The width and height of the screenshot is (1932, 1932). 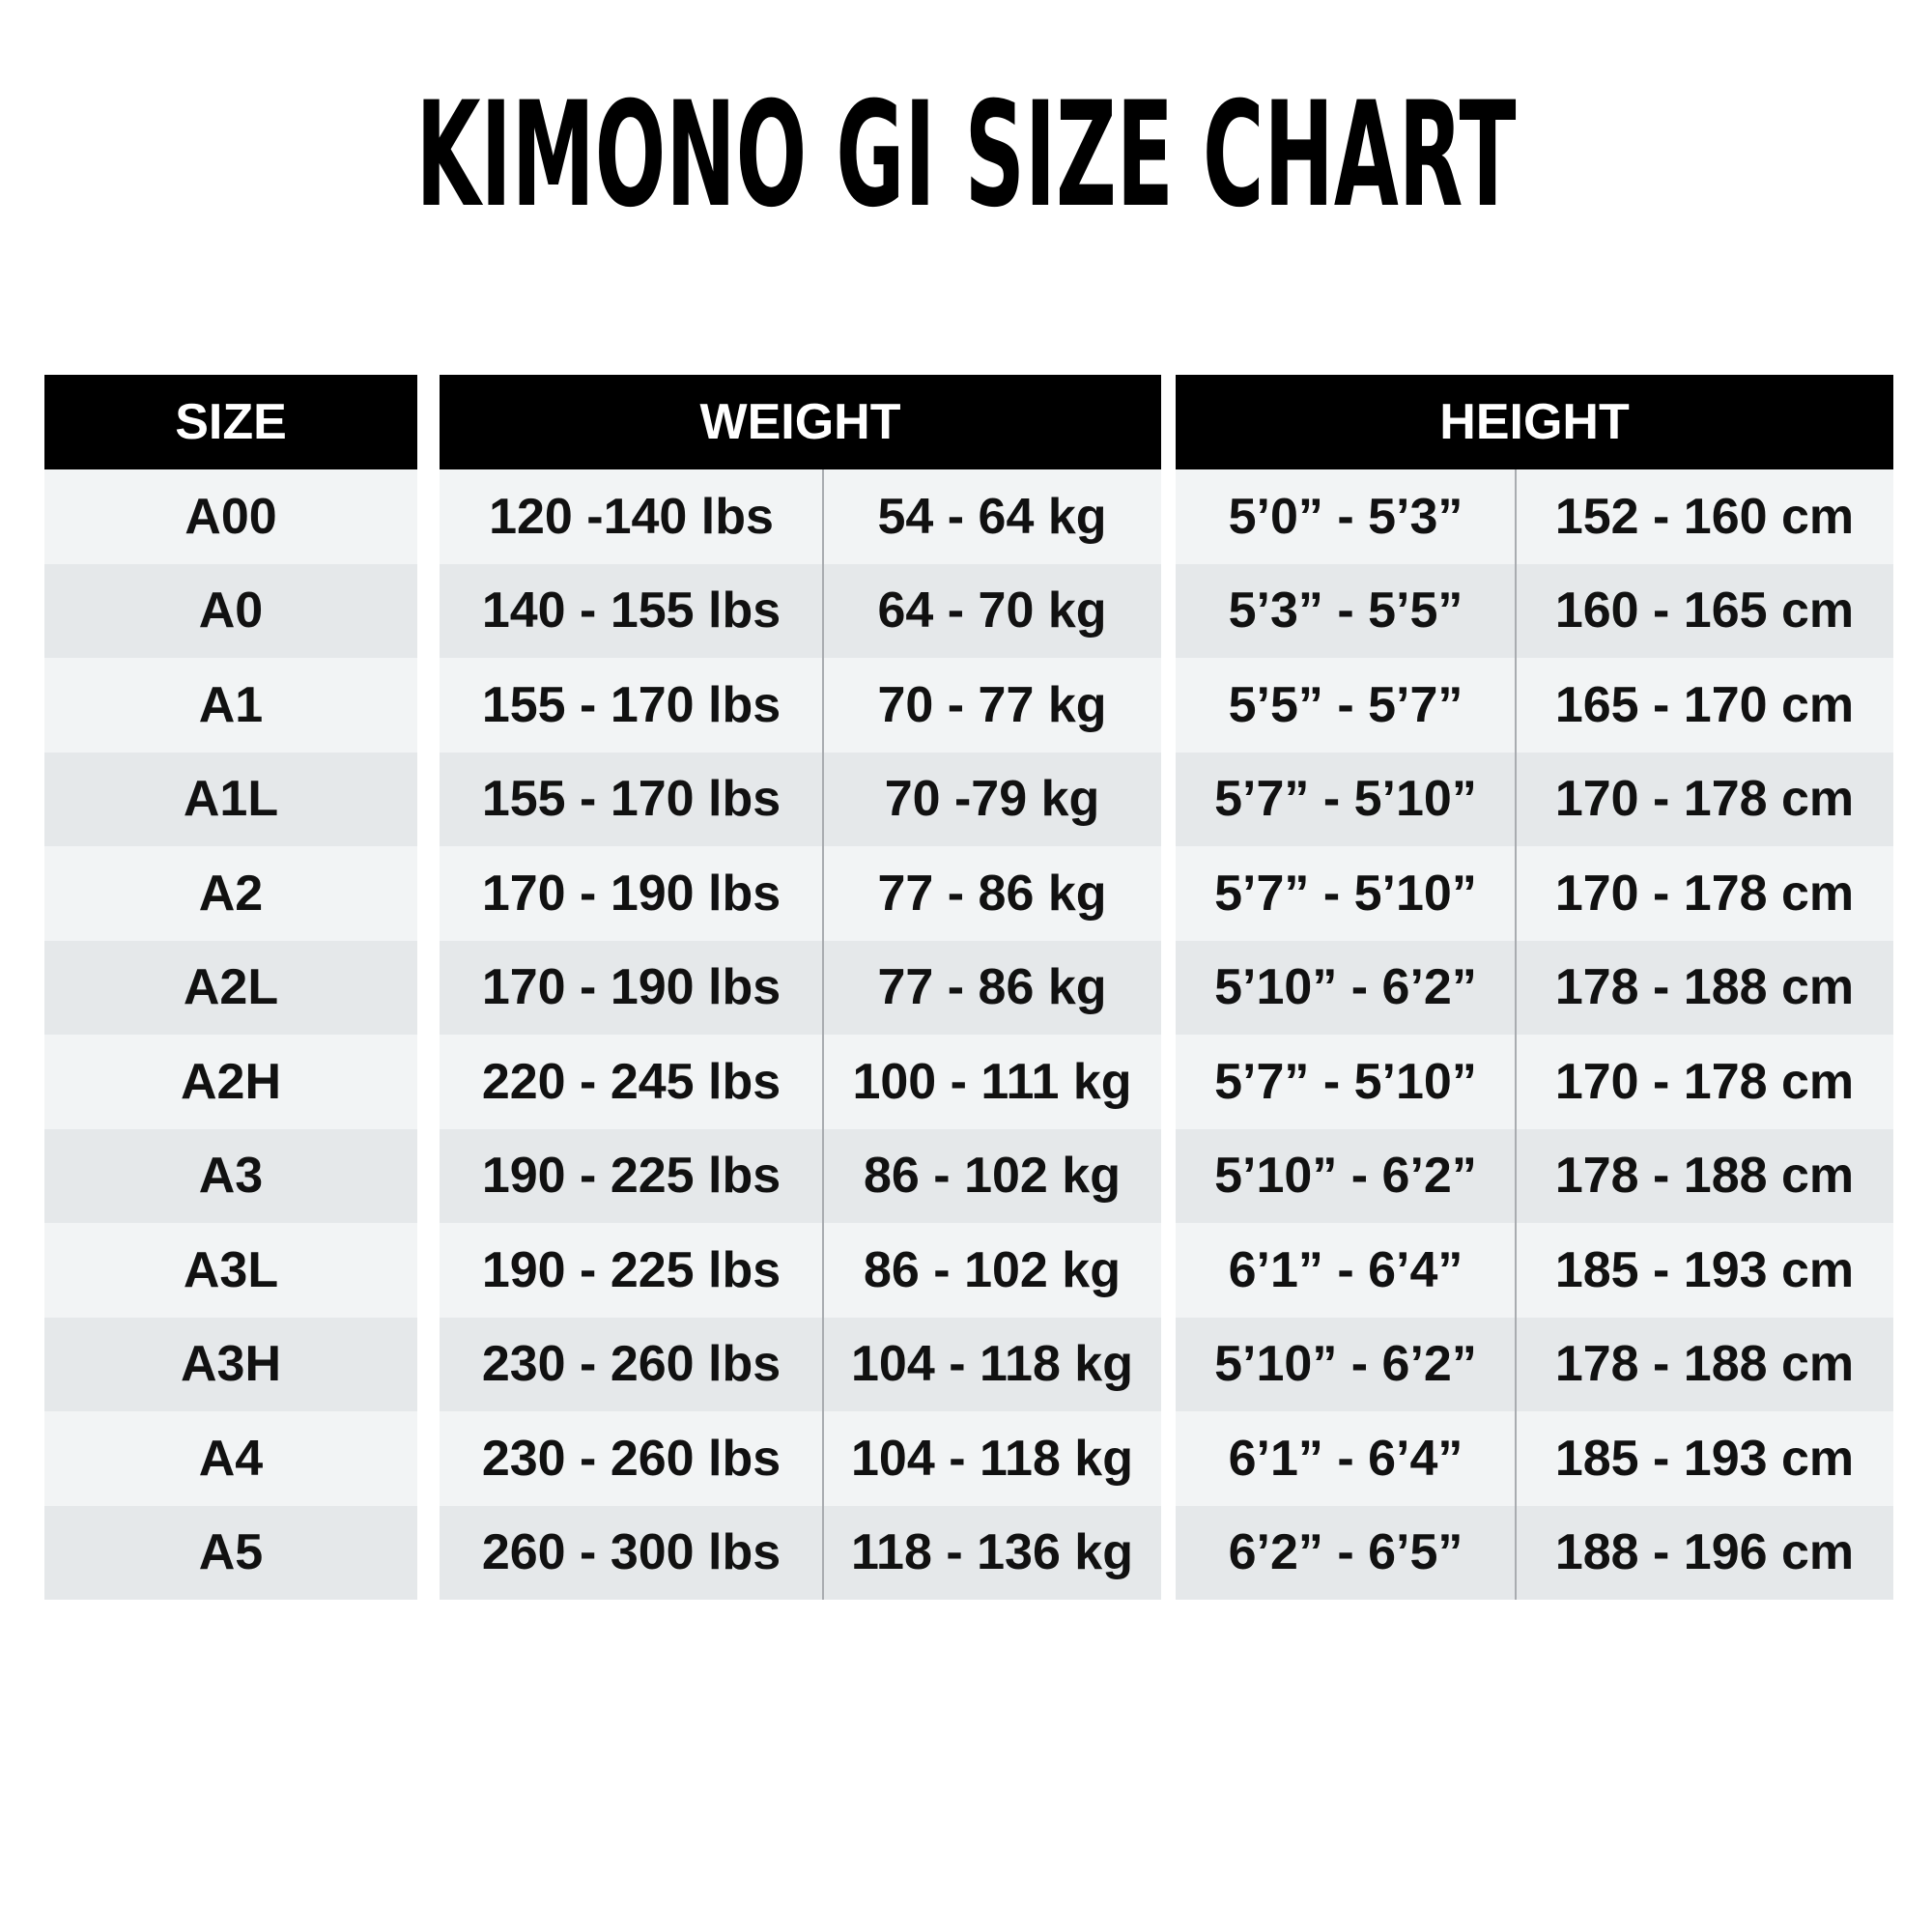 I want to click on size-cell: A2L, so click(x=231, y=987).